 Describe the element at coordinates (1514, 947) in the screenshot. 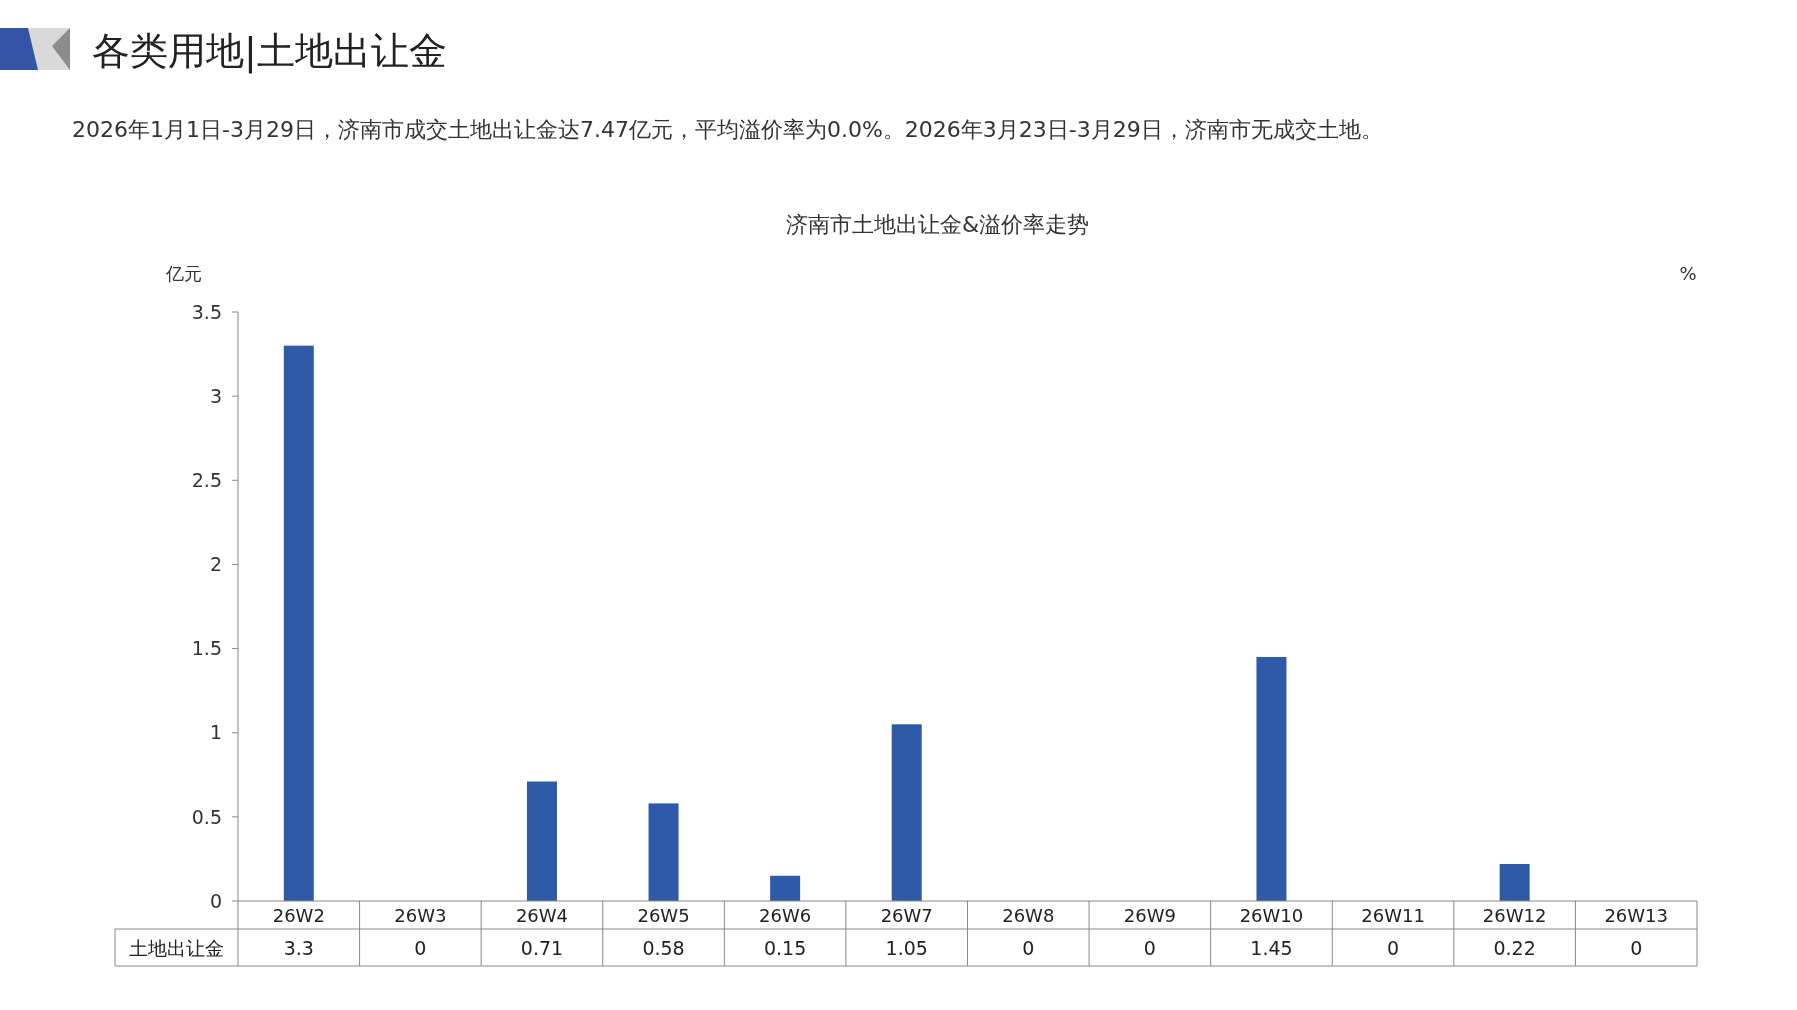

I see `data-label: 0.22` at that location.